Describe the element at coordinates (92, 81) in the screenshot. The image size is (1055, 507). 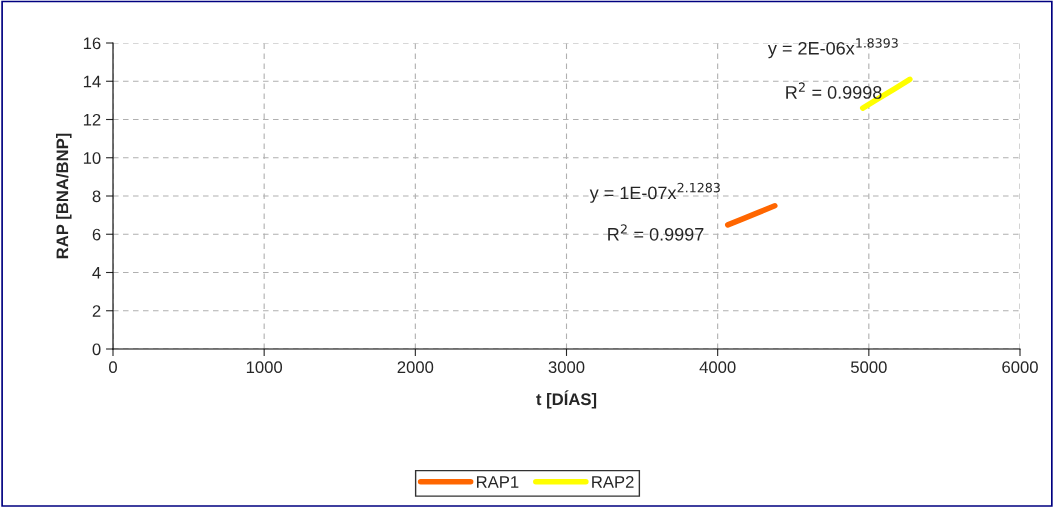
I see `y-tick-label: 14` at that location.